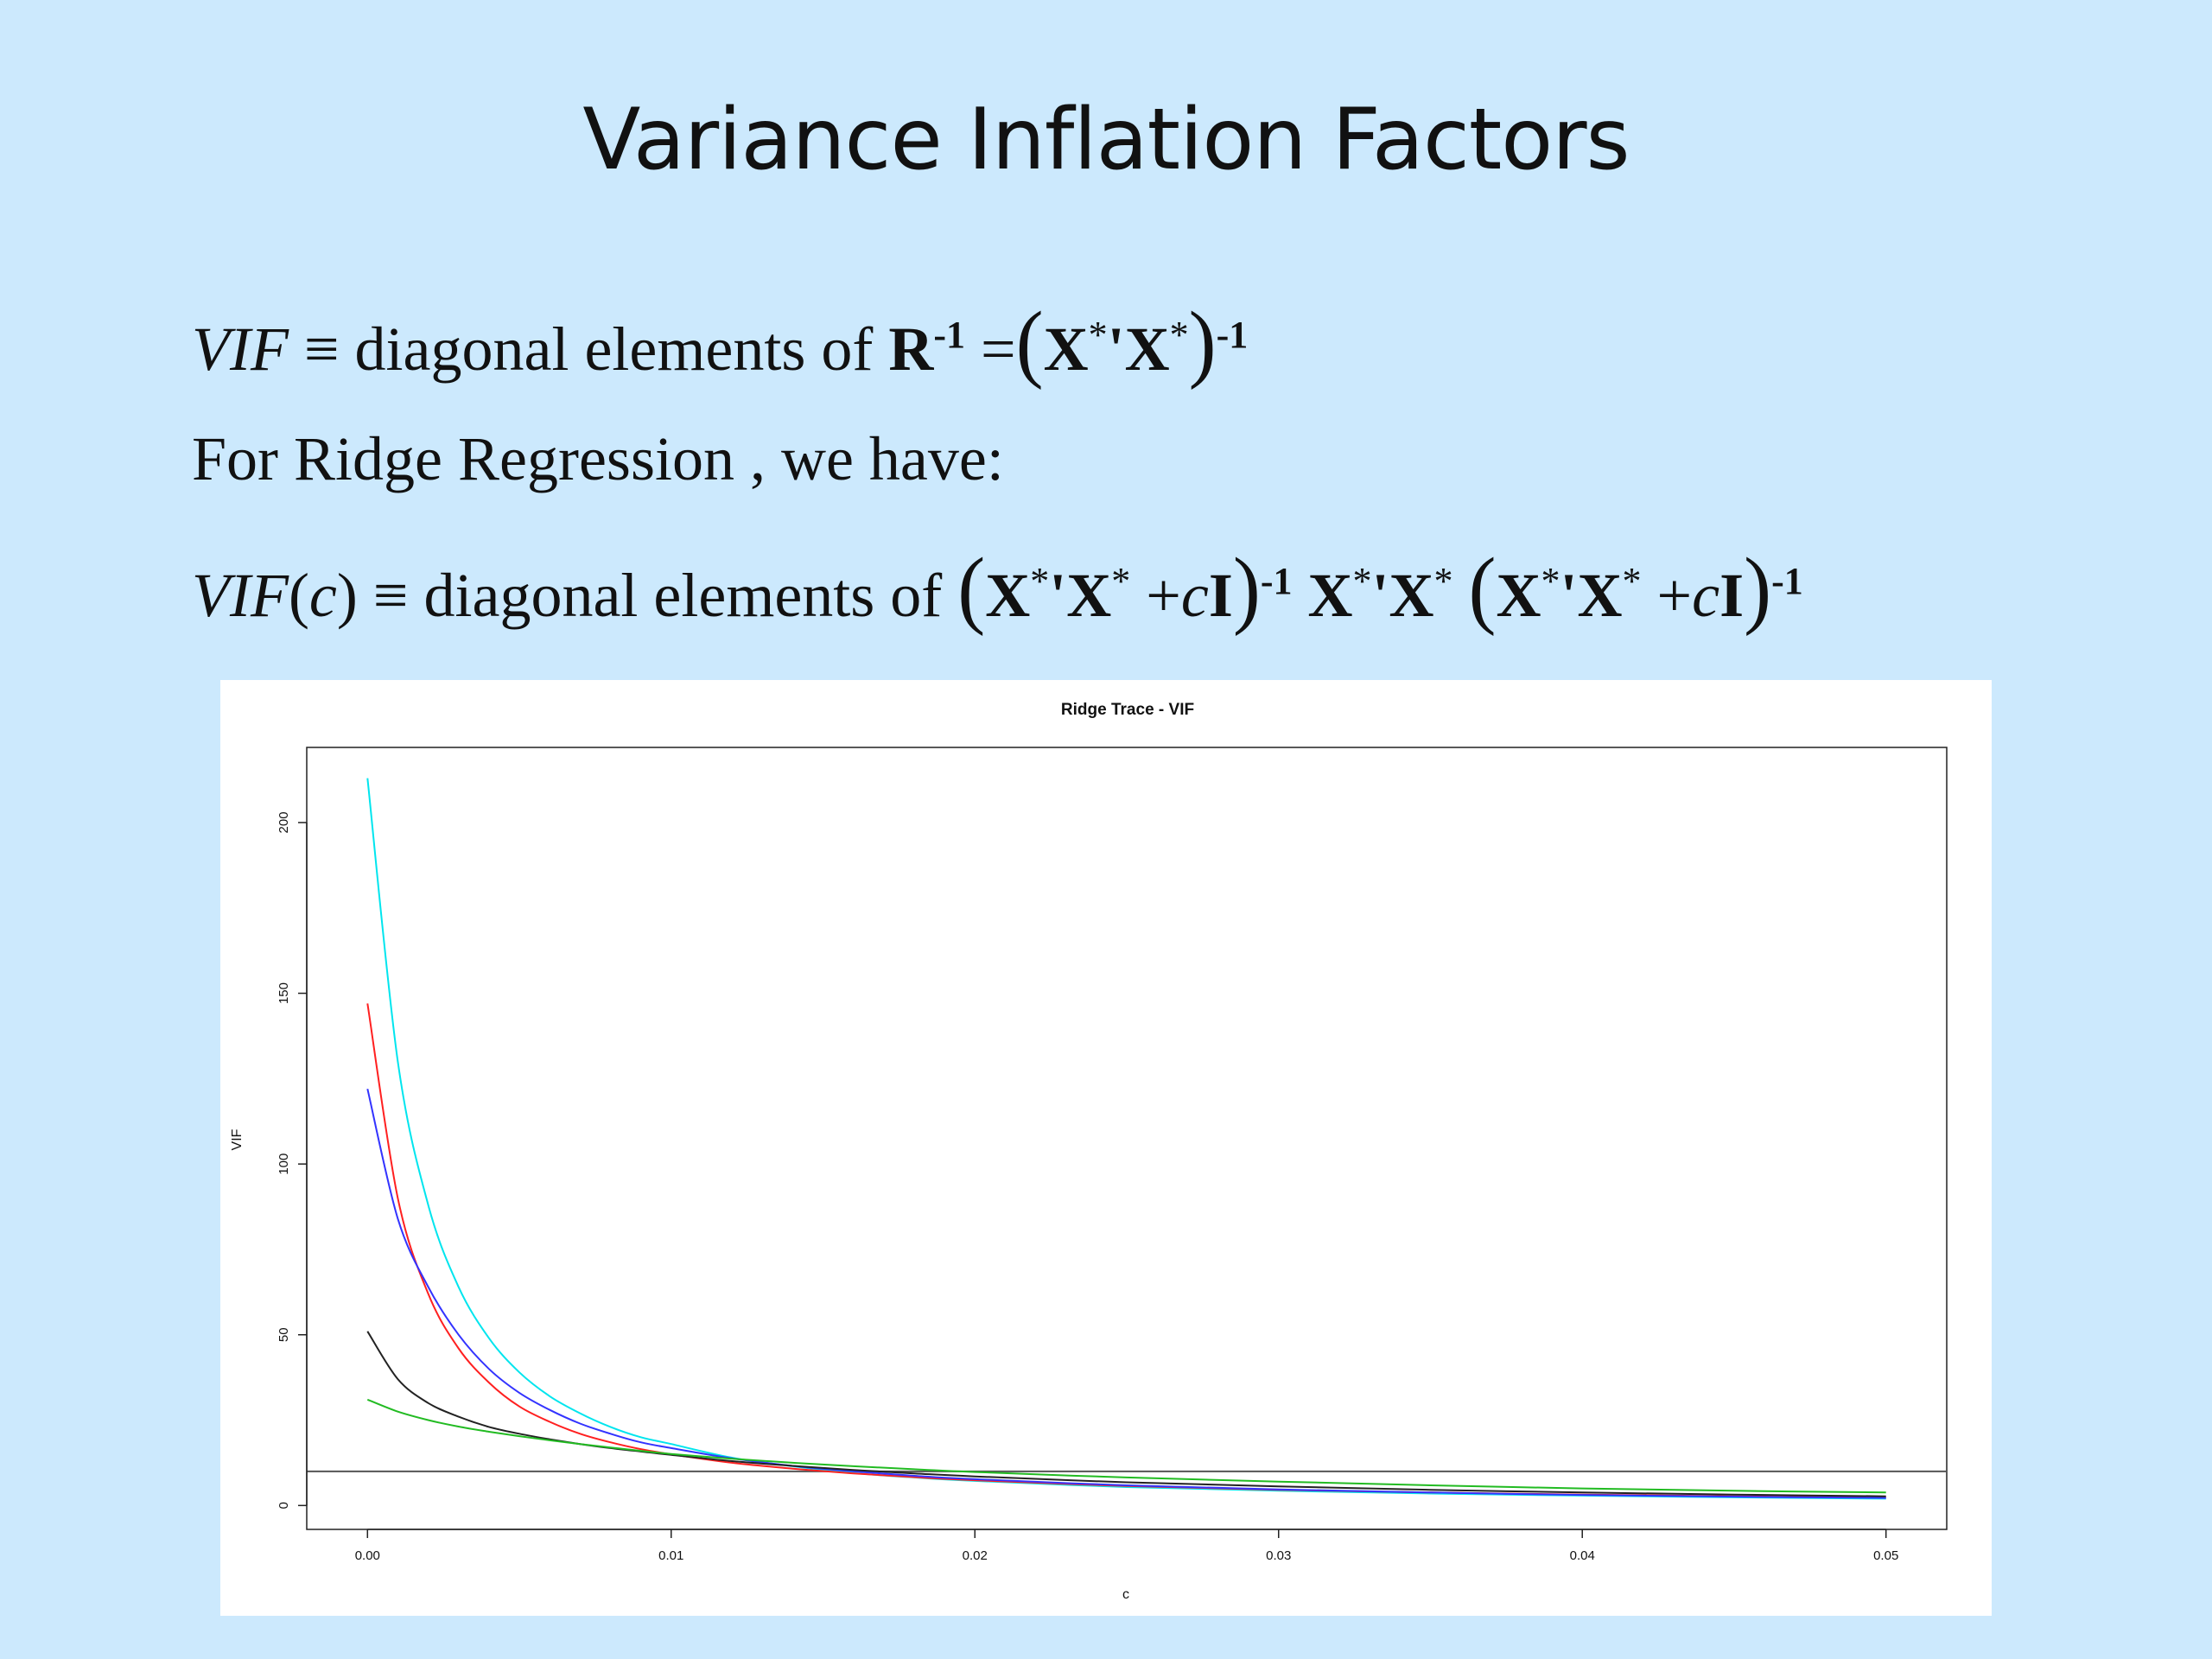  What do you see at coordinates (1127, 710) in the screenshot?
I see `chart-title: Ridge Trace - VIF` at bounding box center [1127, 710].